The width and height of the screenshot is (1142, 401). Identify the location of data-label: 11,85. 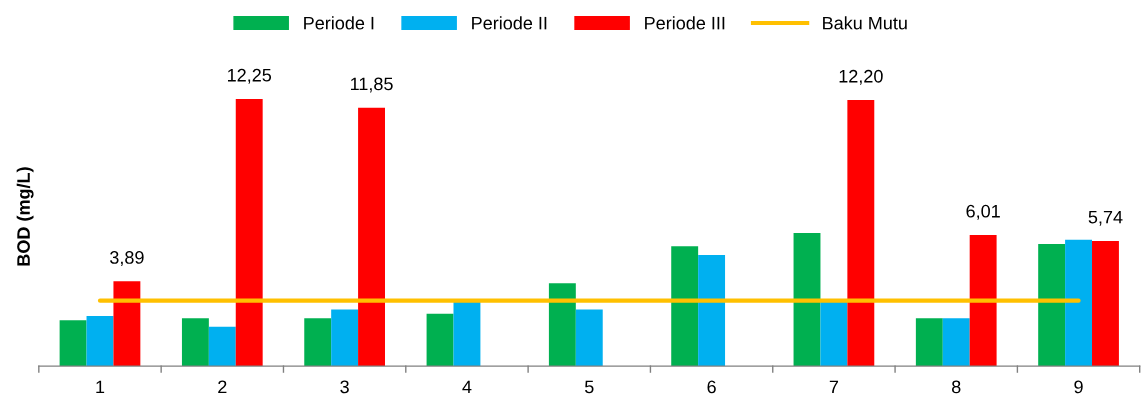
(371, 85).